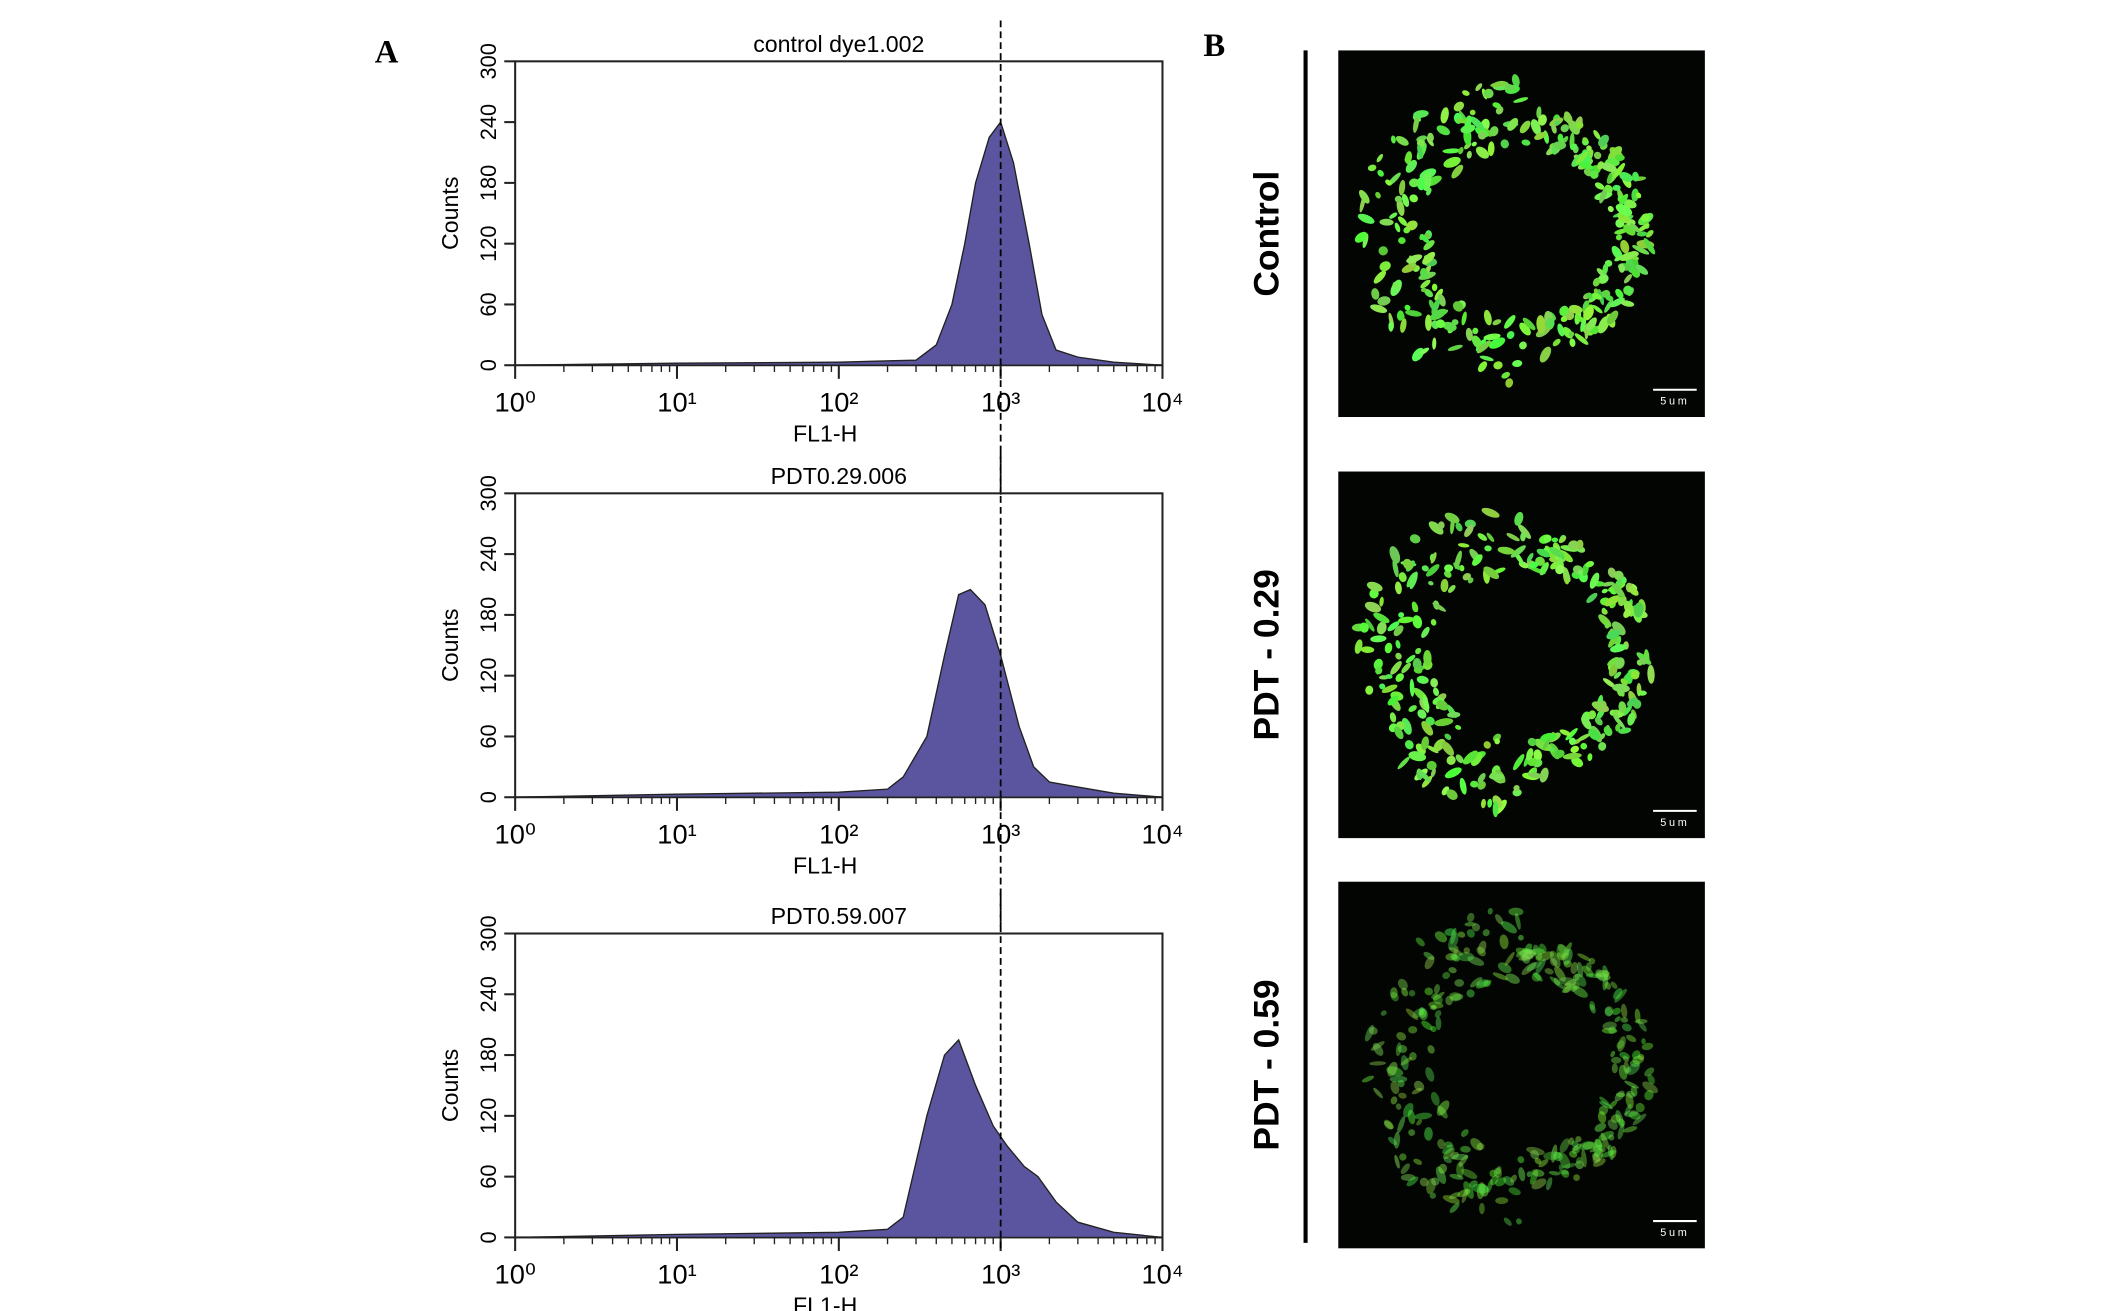 This screenshot has height=1311, width=2126. Describe the element at coordinates (839, 476) in the screenshot. I see `chart-title: PDT0.29.006` at that location.